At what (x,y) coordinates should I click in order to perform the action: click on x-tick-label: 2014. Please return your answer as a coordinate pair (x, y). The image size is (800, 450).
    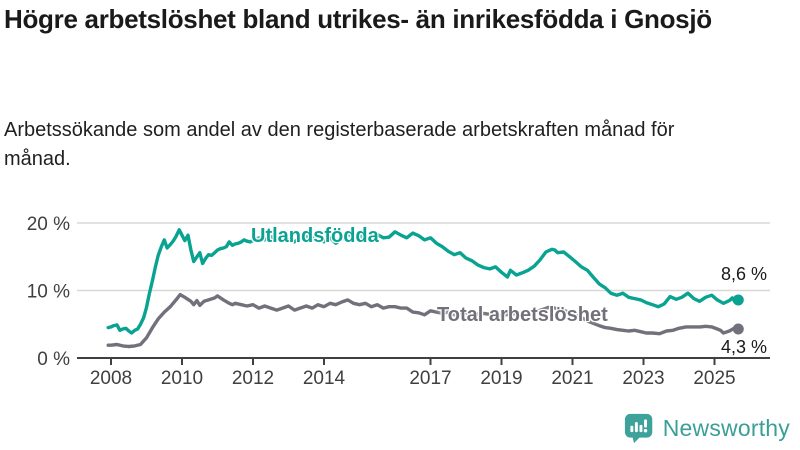
    Looking at the image, I should click on (324, 378).